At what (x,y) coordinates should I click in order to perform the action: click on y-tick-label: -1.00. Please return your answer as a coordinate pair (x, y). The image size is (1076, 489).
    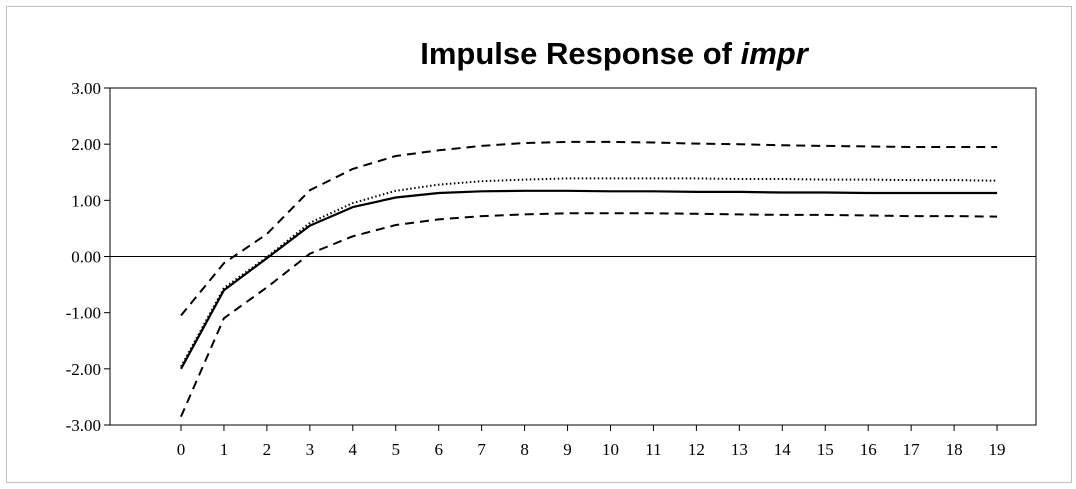
    Looking at the image, I should click on (83, 313).